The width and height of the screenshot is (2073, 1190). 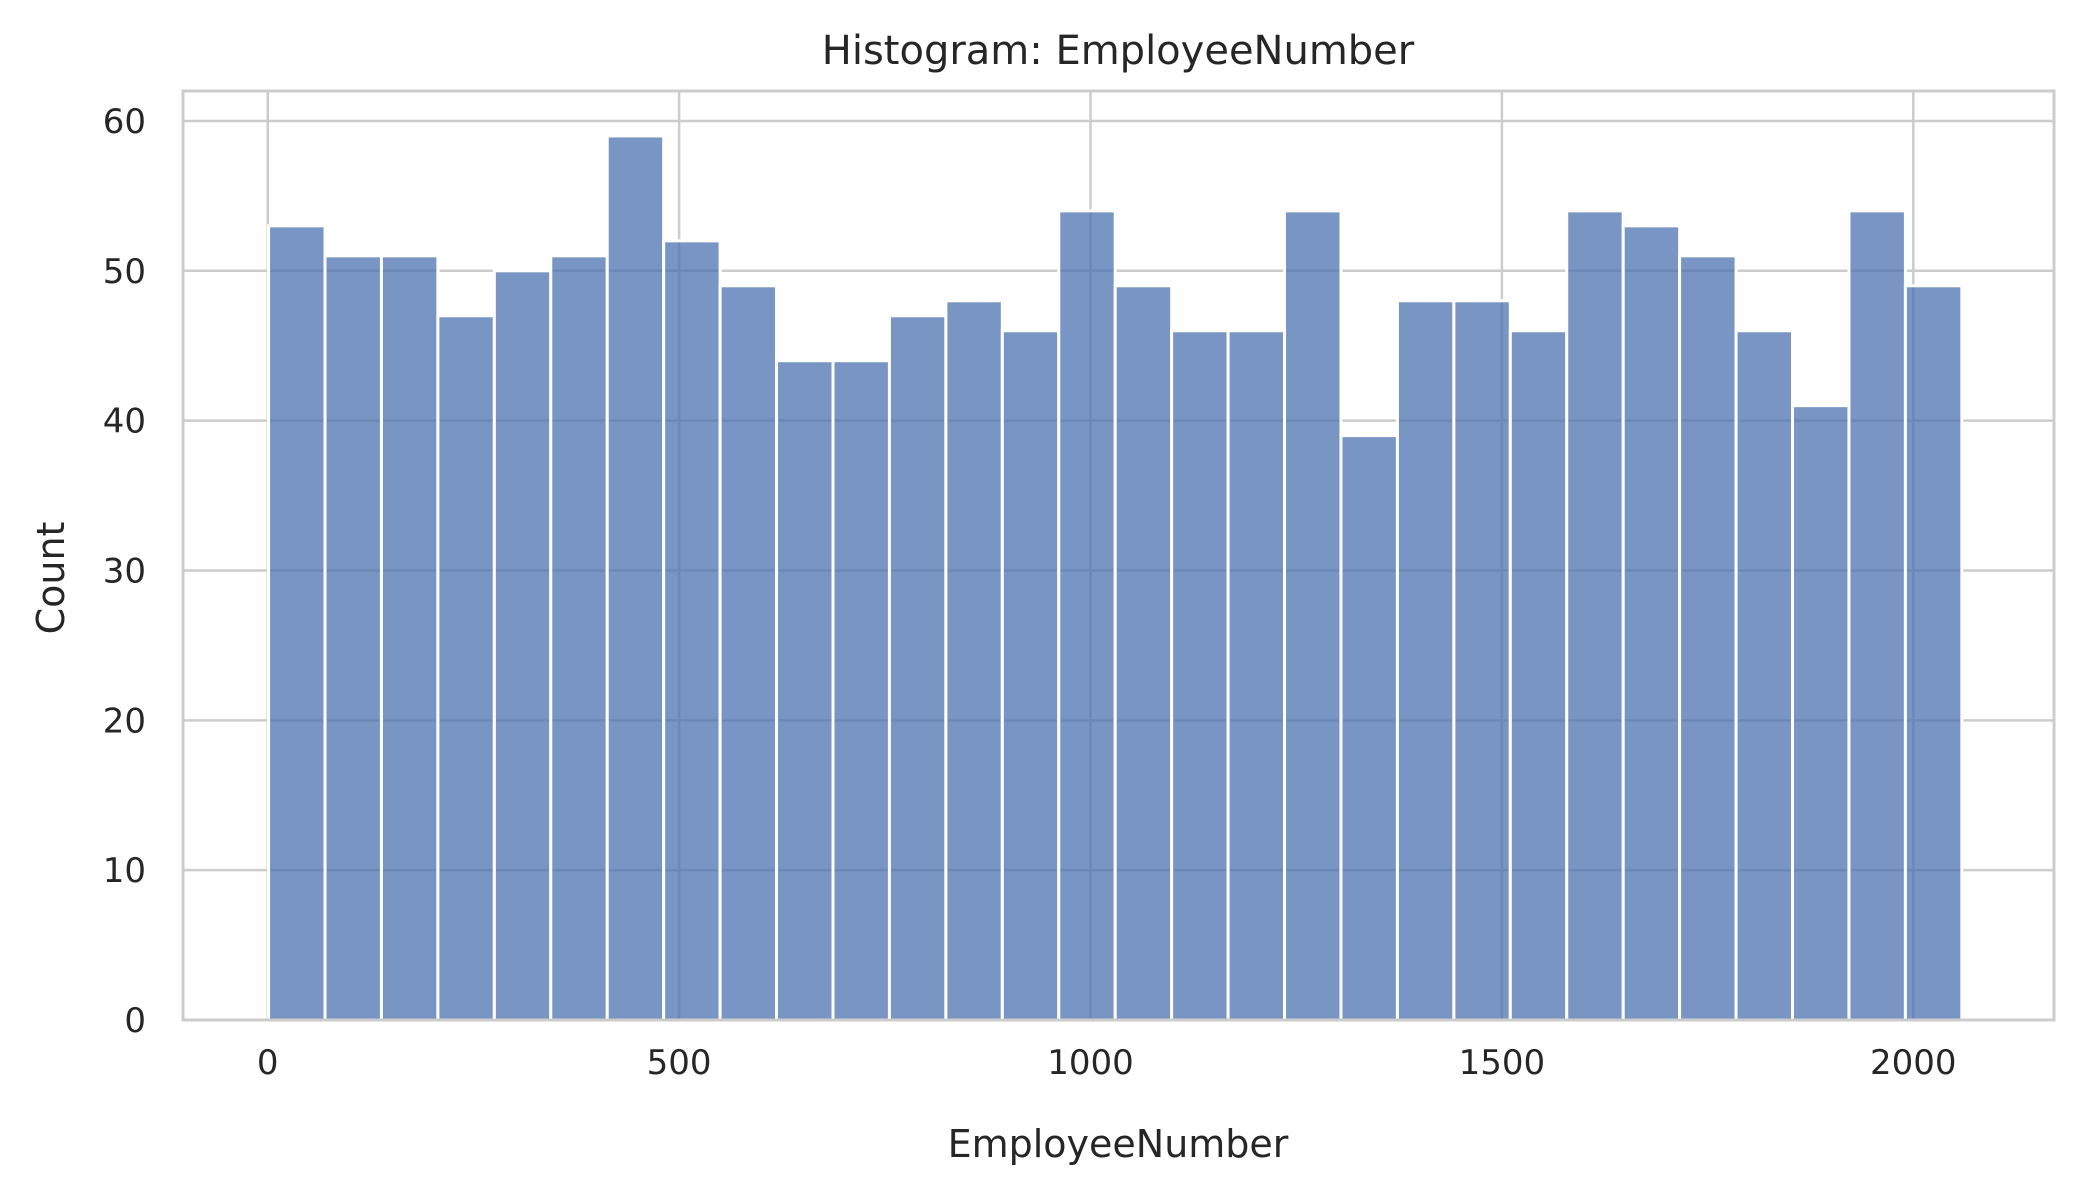 What do you see at coordinates (124, 871) in the screenshot?
I see `y-tick-label: 10` at bounding box center [124, 871].